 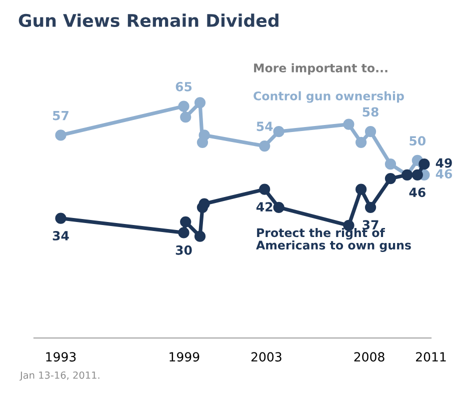 I want to click on data-label: 57, so click(x=60, y=115).